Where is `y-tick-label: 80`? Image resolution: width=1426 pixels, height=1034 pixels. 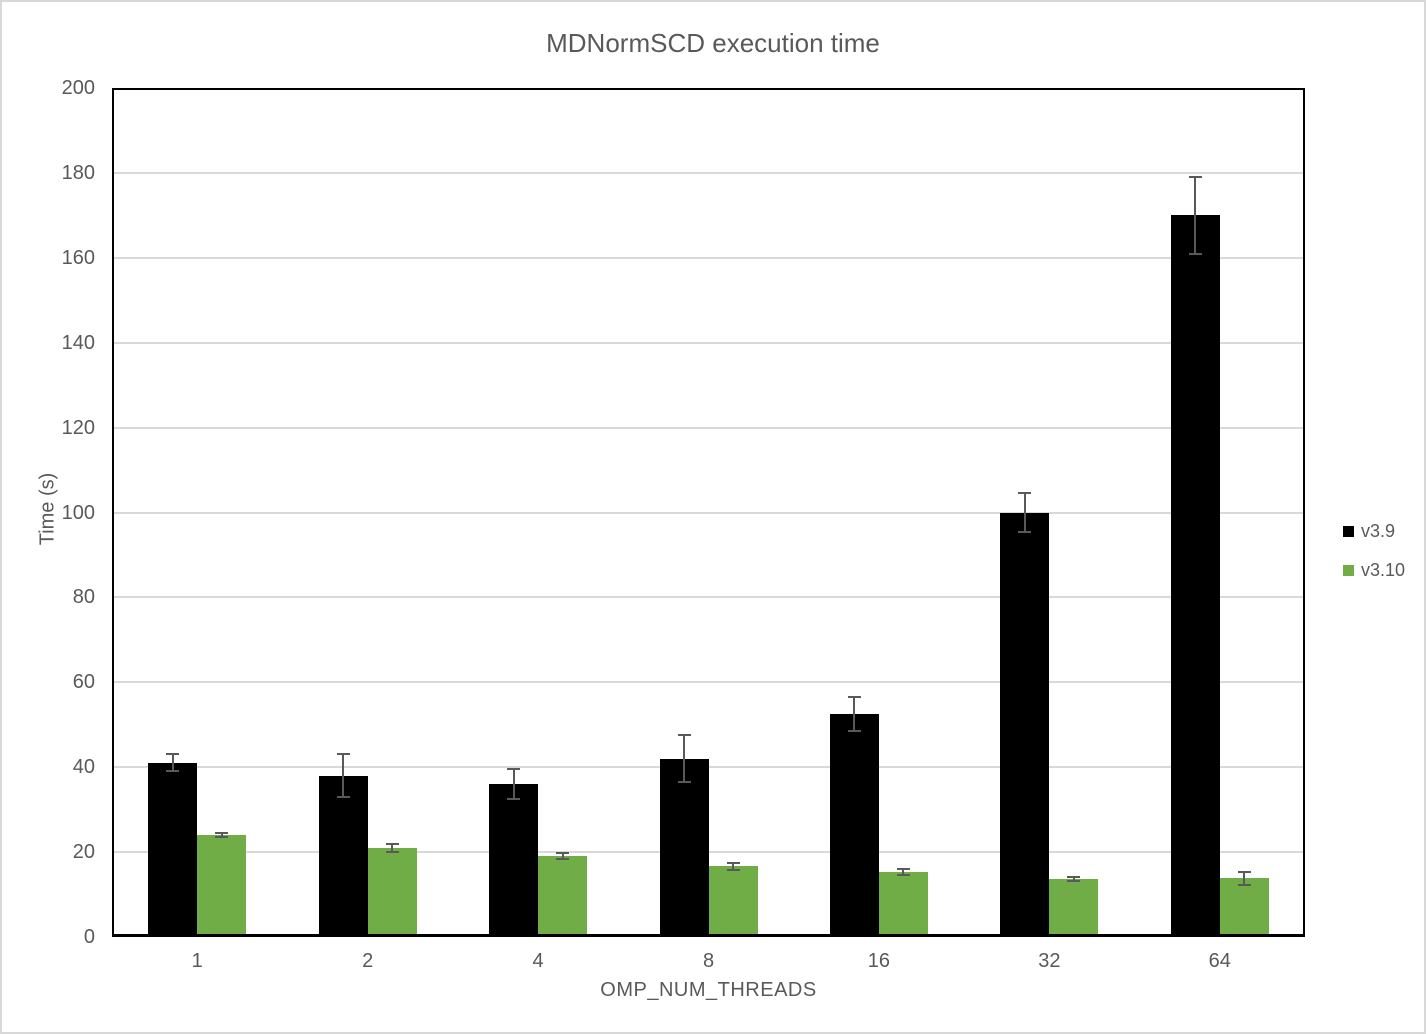
y-tick-label: 80 is located at coordinates (83, 597).